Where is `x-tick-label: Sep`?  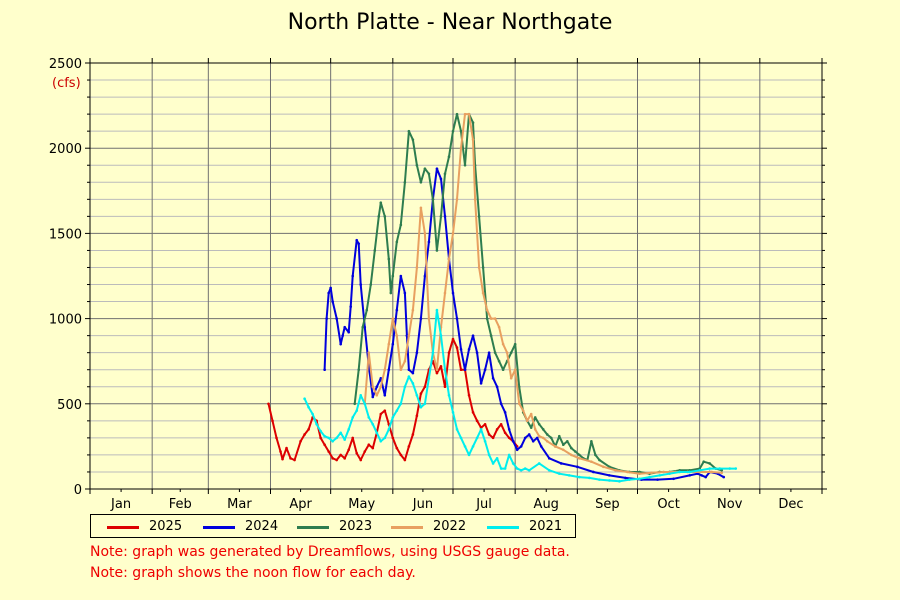 x-tick-label: Sep is located at coordinates (607, 504).